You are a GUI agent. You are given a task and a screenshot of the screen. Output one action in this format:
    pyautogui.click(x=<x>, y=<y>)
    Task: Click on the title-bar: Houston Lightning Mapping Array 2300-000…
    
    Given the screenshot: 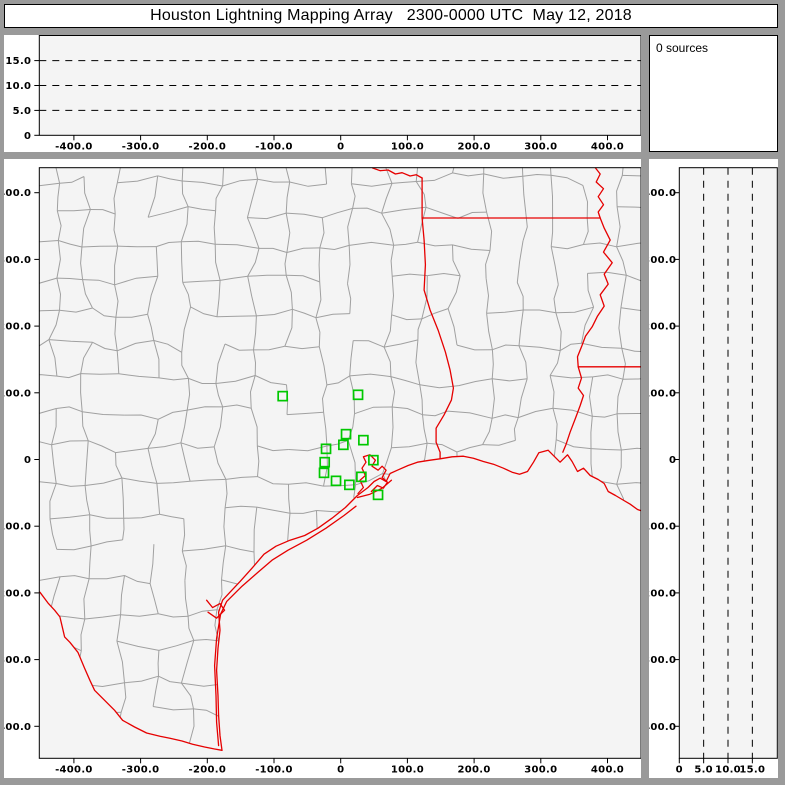 What is the action you would take?
    pyautogui.click(x=391, y=16)
    